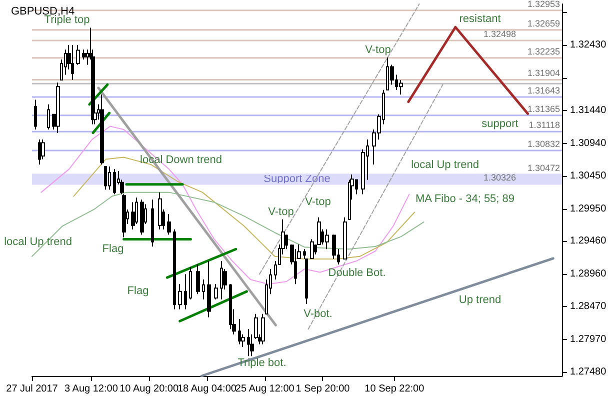 The image size is (610, 400). I want to click on y-tick-label: 1.27970, so click(588, 340).